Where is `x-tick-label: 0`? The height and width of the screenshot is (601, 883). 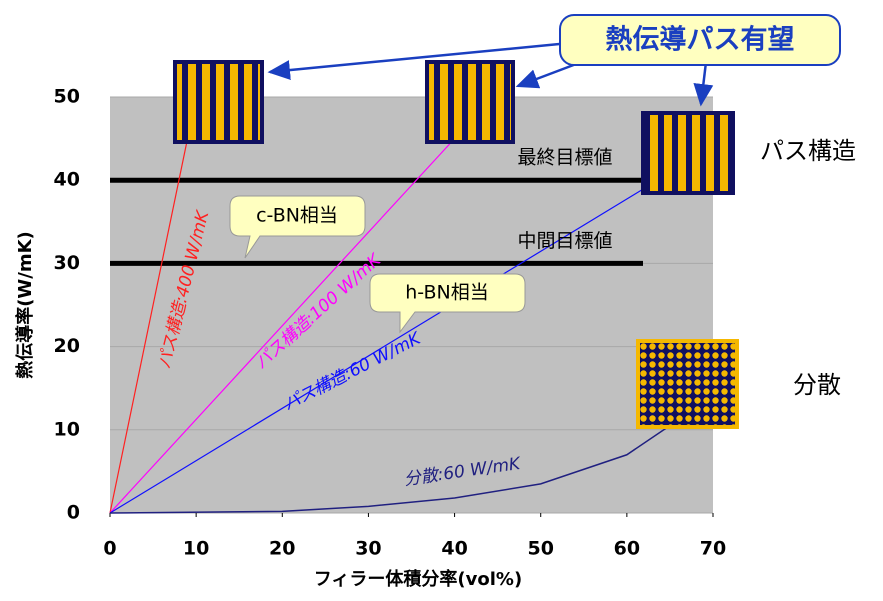
x-tick-label: 0 is located at coordinates (109, 549).